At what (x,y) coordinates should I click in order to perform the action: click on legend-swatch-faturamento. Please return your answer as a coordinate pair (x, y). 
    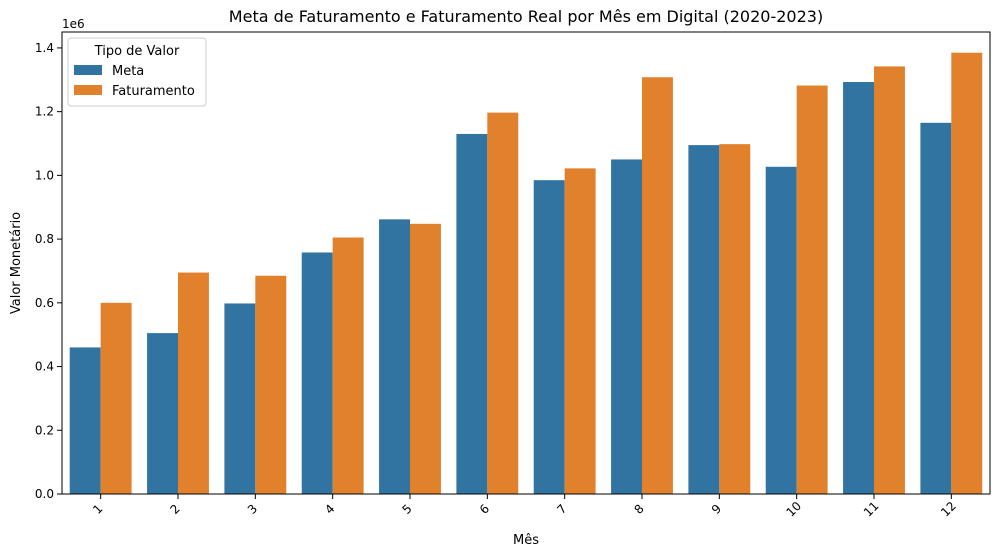
    Looking at the image, I should click on (88, 90).